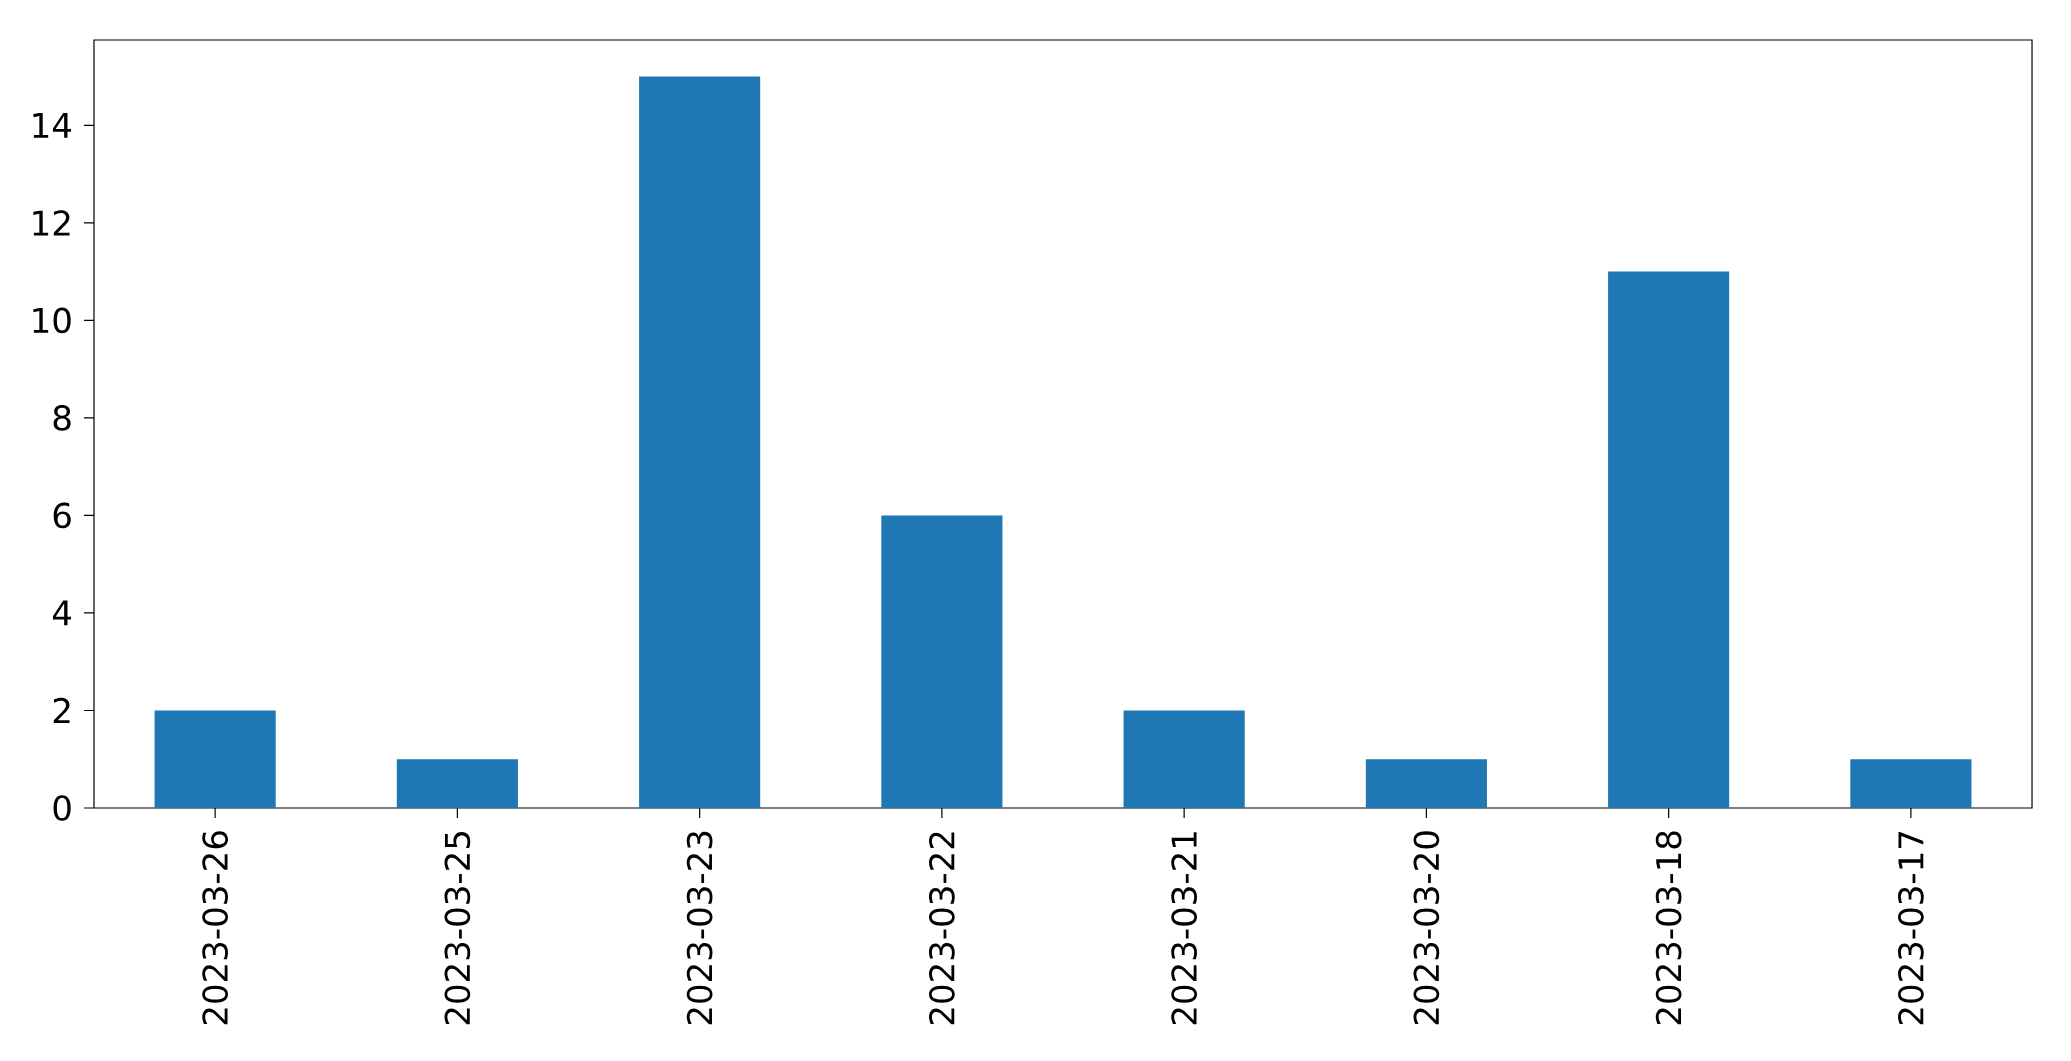 This screenshot has height=1061, width=2071. What do you see at coordinates (51, 223) in the screenshot?
I see `y-tick-label: 12` at bounding box center [51, 223].